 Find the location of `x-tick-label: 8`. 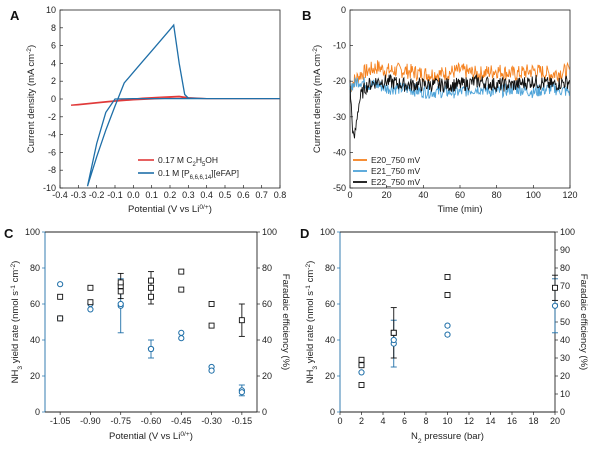

x-tick-label: 8 is located at coordinates (425, 421).